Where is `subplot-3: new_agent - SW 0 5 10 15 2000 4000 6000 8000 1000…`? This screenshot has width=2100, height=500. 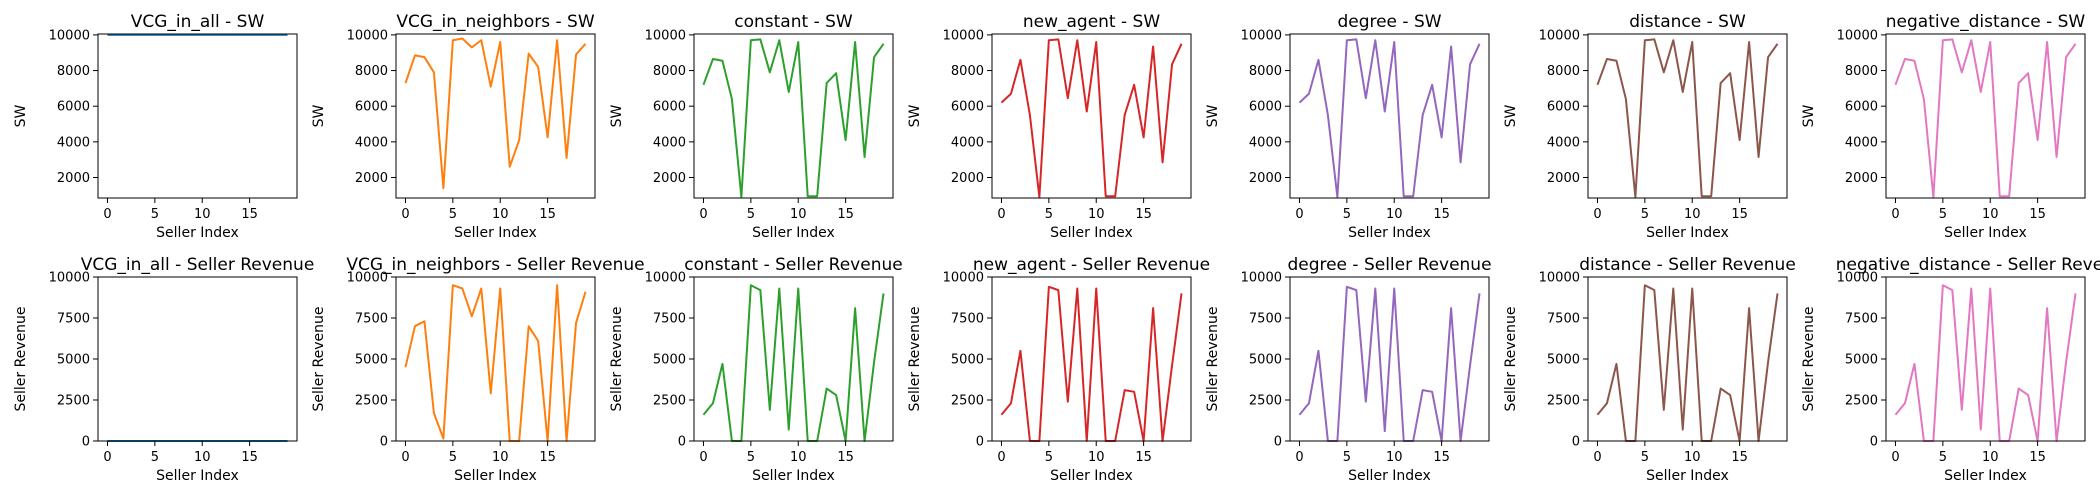 subplot-3: new_agent - SW 0 5 10 15 2000 4000 6000 8000 1000… is located at coordinates (1049, 126).